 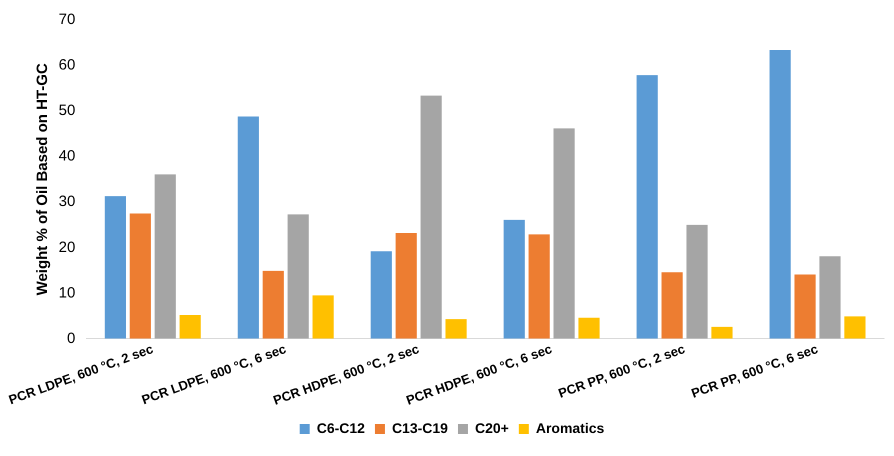 I want to click on y-tick-label: 60, so click(x=67, y=65).